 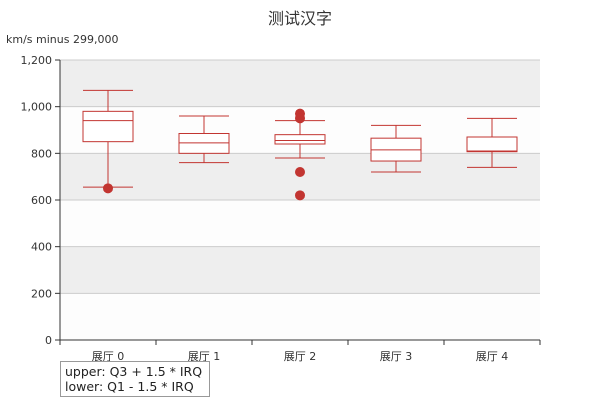 I want to click on note-lower: lower: Q1 - 1.5 * IRQ, so click(x=129, y=386).